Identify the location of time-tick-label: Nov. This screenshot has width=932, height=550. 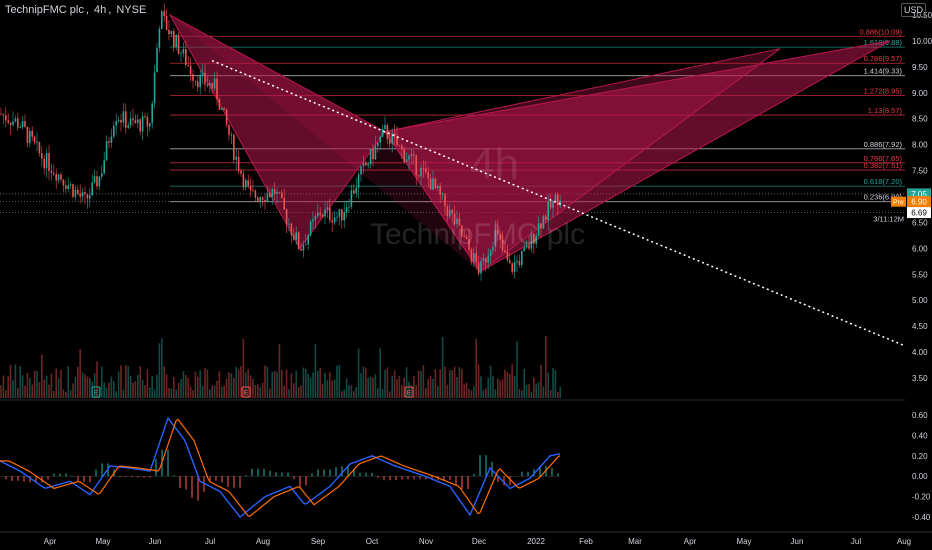
(426, 541).